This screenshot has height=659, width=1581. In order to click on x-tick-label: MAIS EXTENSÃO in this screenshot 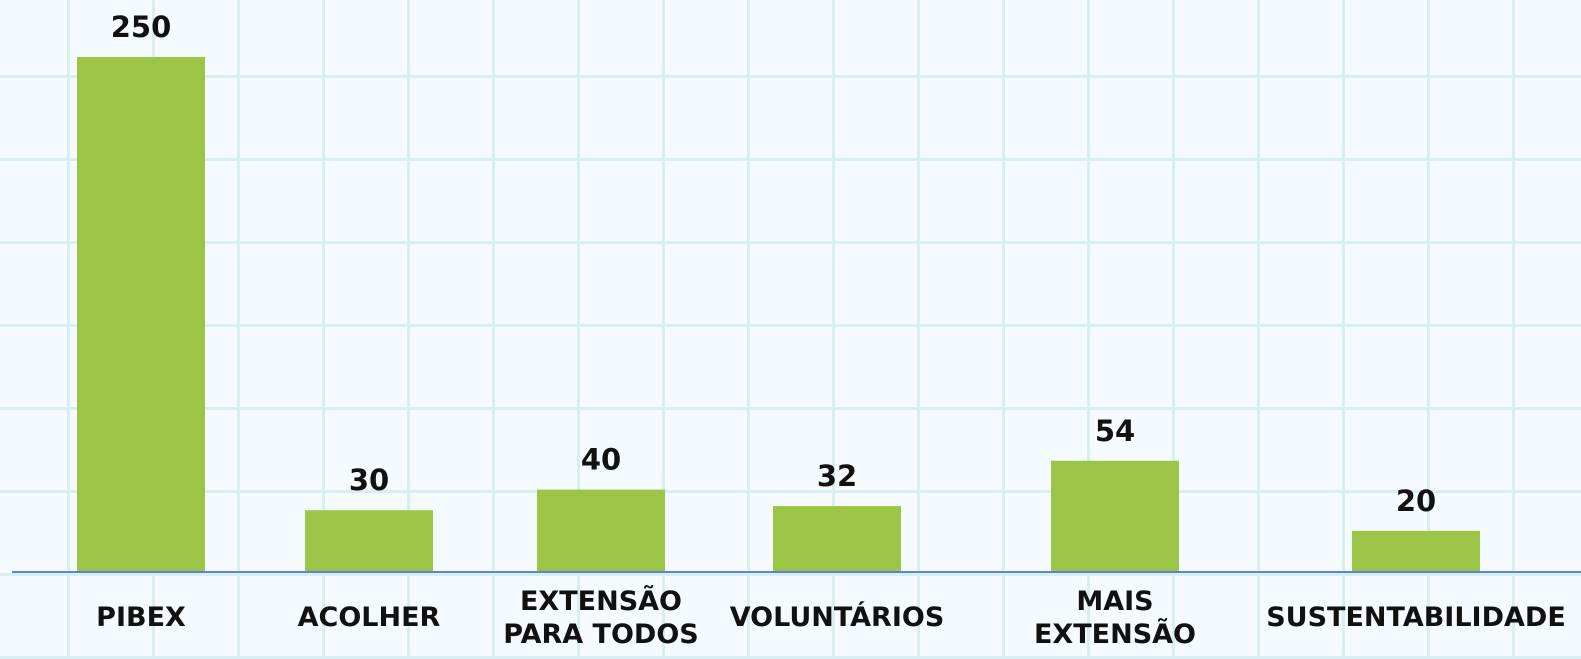, I will do `click(1115, 618)`.